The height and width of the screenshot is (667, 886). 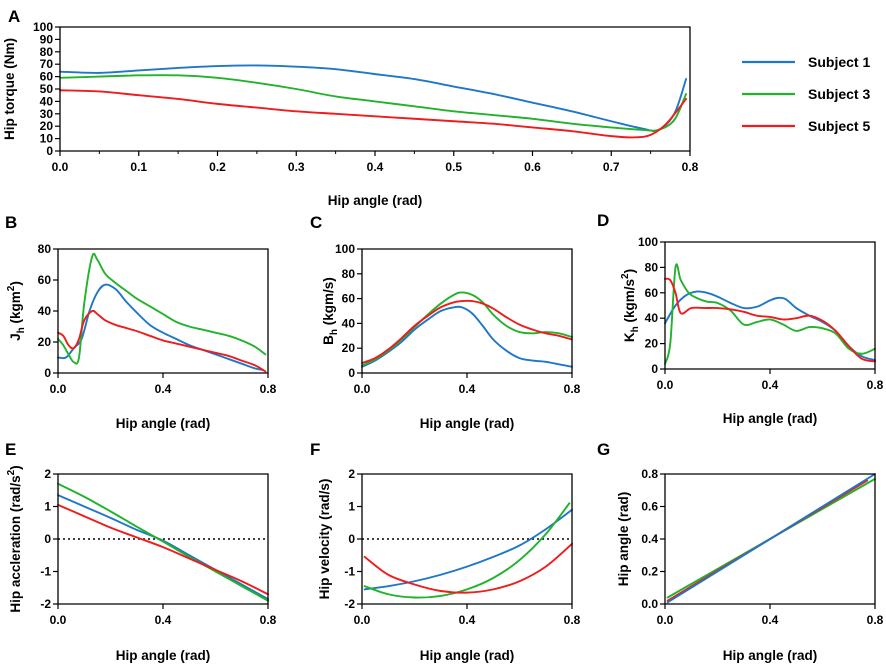 What do you see at coordinates (47, 89) in the screenshot?
I see `y-tick-label: 50` at bounding box center [47, 89].